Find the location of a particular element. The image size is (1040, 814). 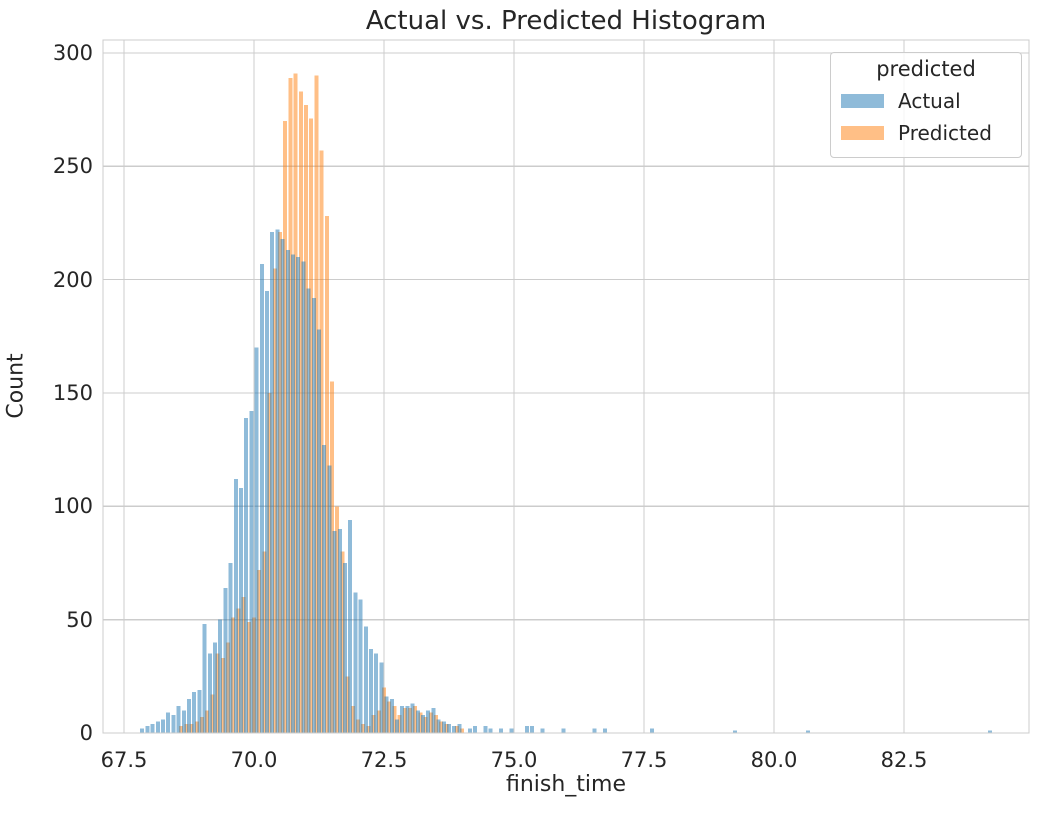

chart-title: Actual vs. Predicted Histogram is located at coordinates (566, 21).